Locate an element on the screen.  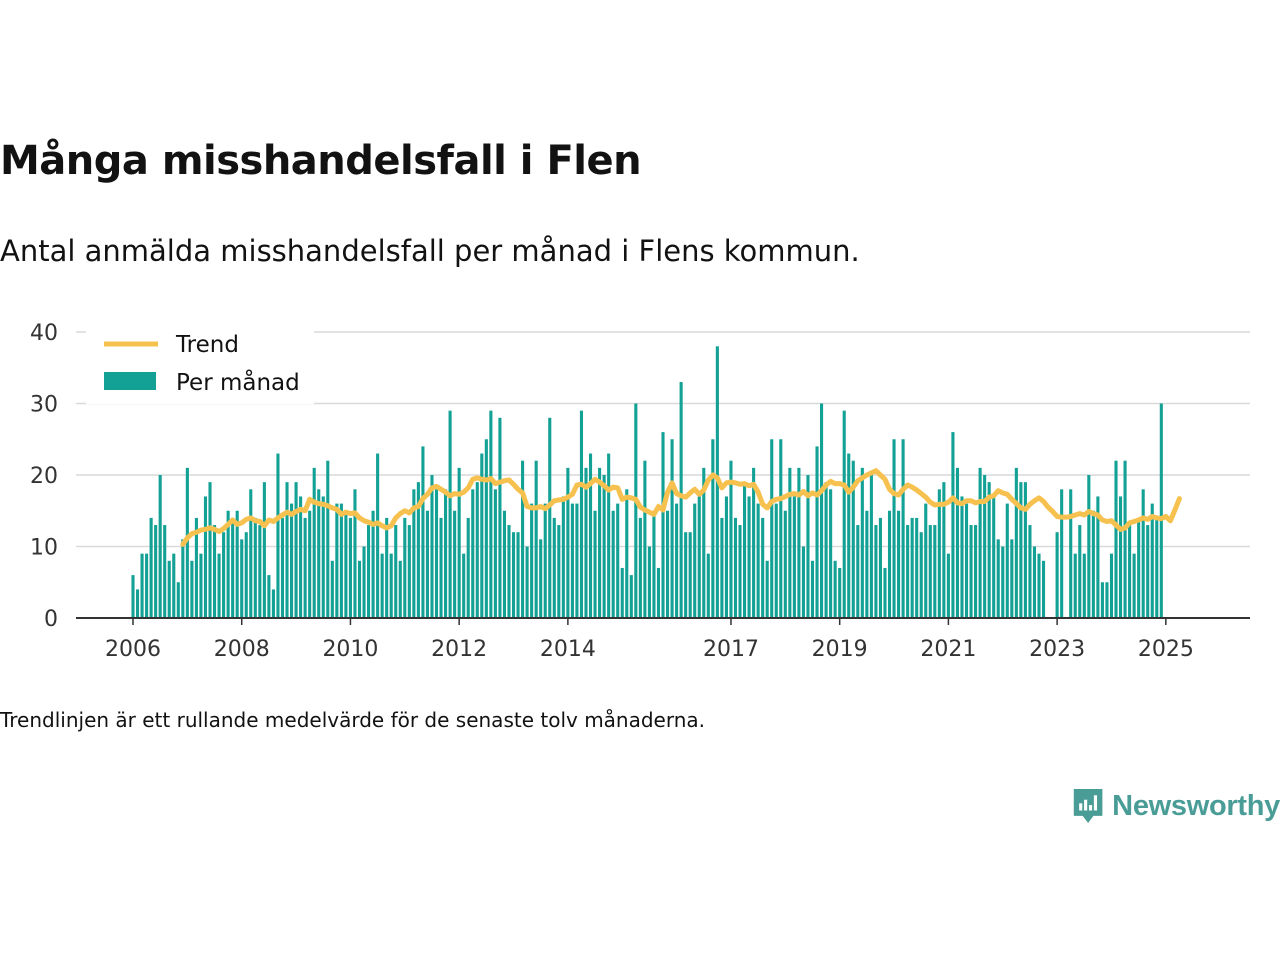
x-tick-label: 2006 is located at coordinates (133, 649).